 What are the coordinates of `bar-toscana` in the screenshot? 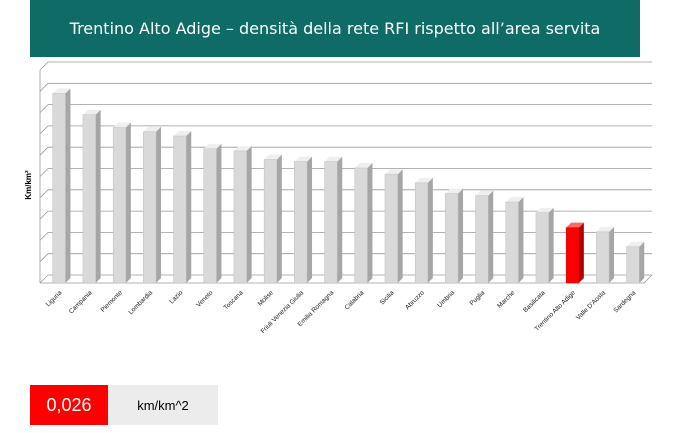 It's located at (242, 214).